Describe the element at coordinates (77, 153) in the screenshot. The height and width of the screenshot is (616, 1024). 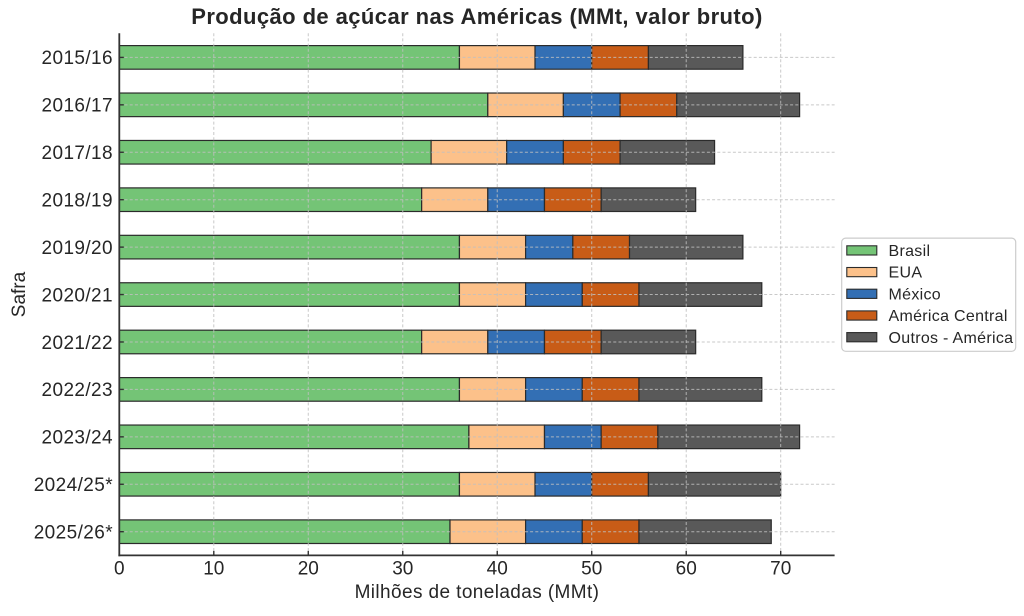
I see `svg-text: 2017/18` at that location.